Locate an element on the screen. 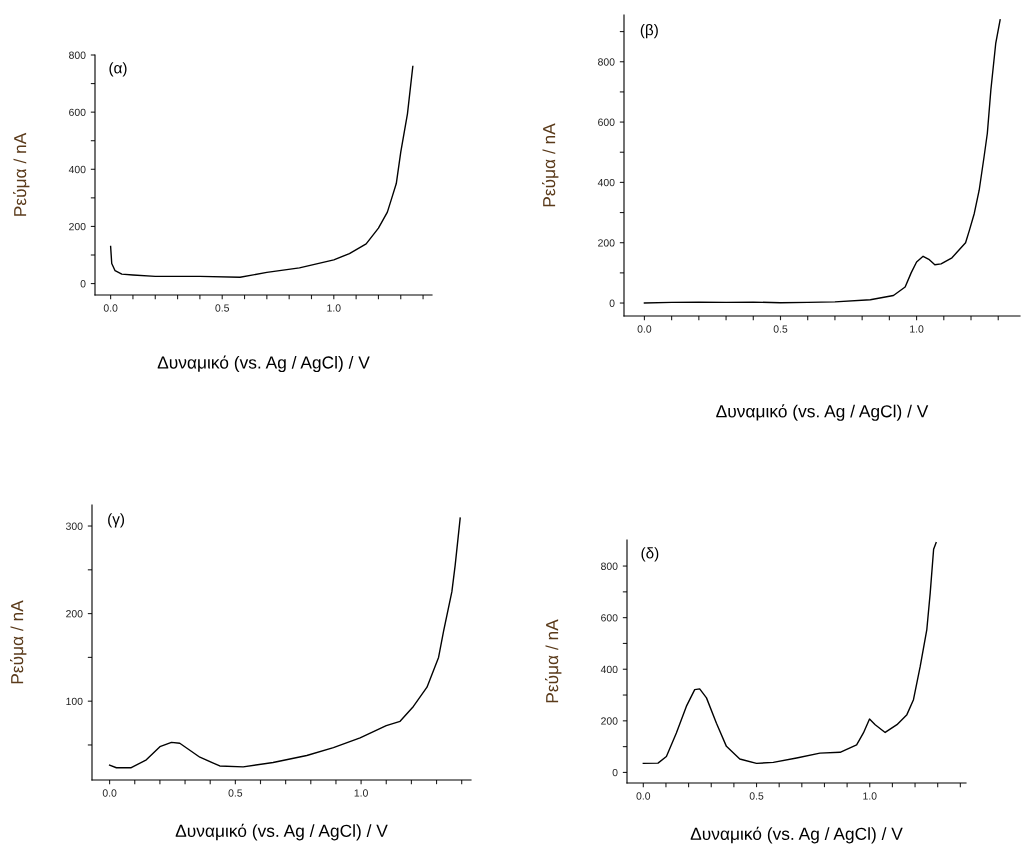 Image resolution: width=1025 pixels, height=854 pixels. annotation: (γ) is located at coordinates (116, 520).